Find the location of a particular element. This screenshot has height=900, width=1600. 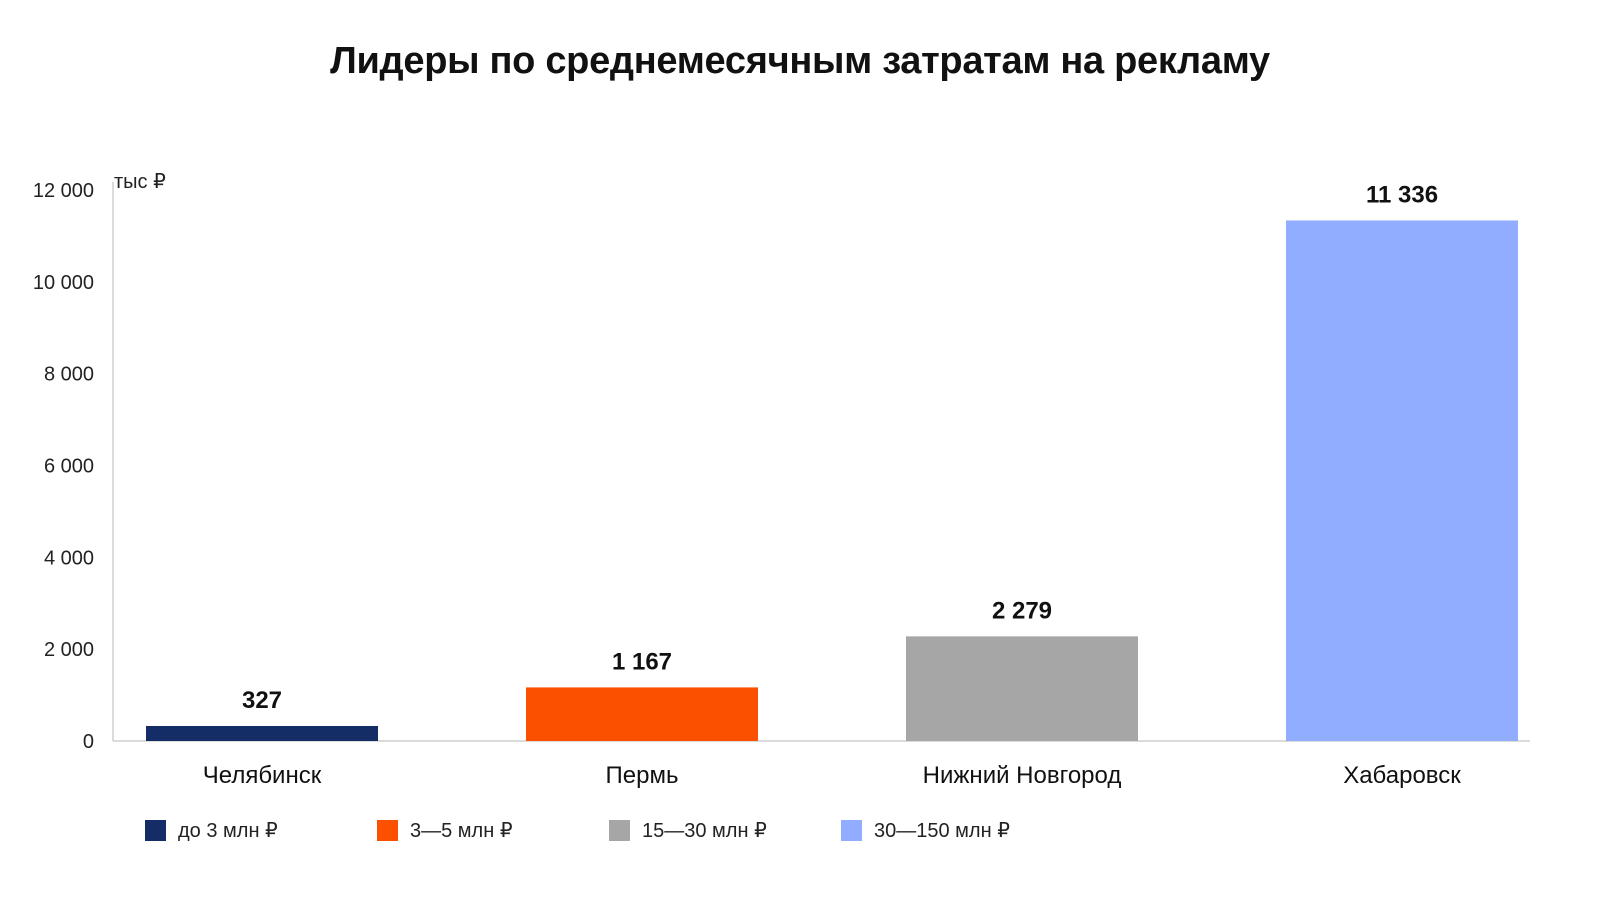

y-tick-label: 6 000 is located at coordinates (69, 467).